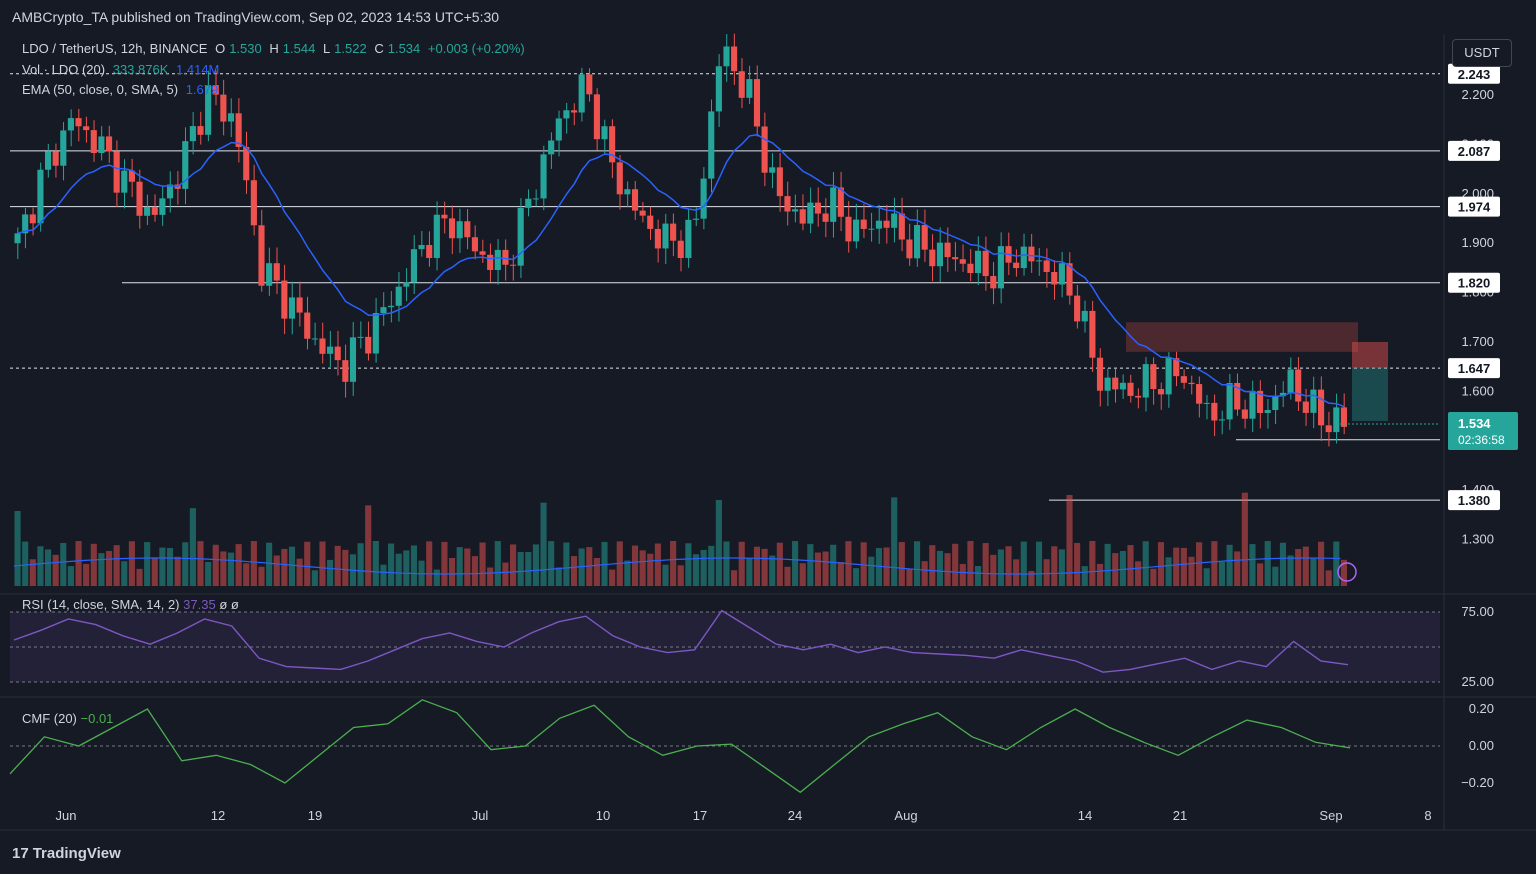  Describe the element at coordinates (234, 604) in the screenshot. I see `rsi-extra-2: ø` at that location.